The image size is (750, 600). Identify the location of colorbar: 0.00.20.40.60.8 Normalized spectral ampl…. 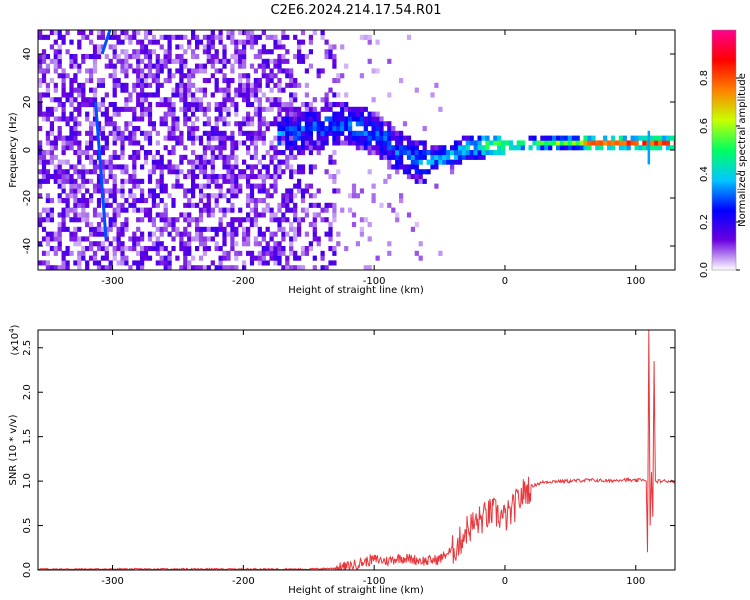
(723, 153).